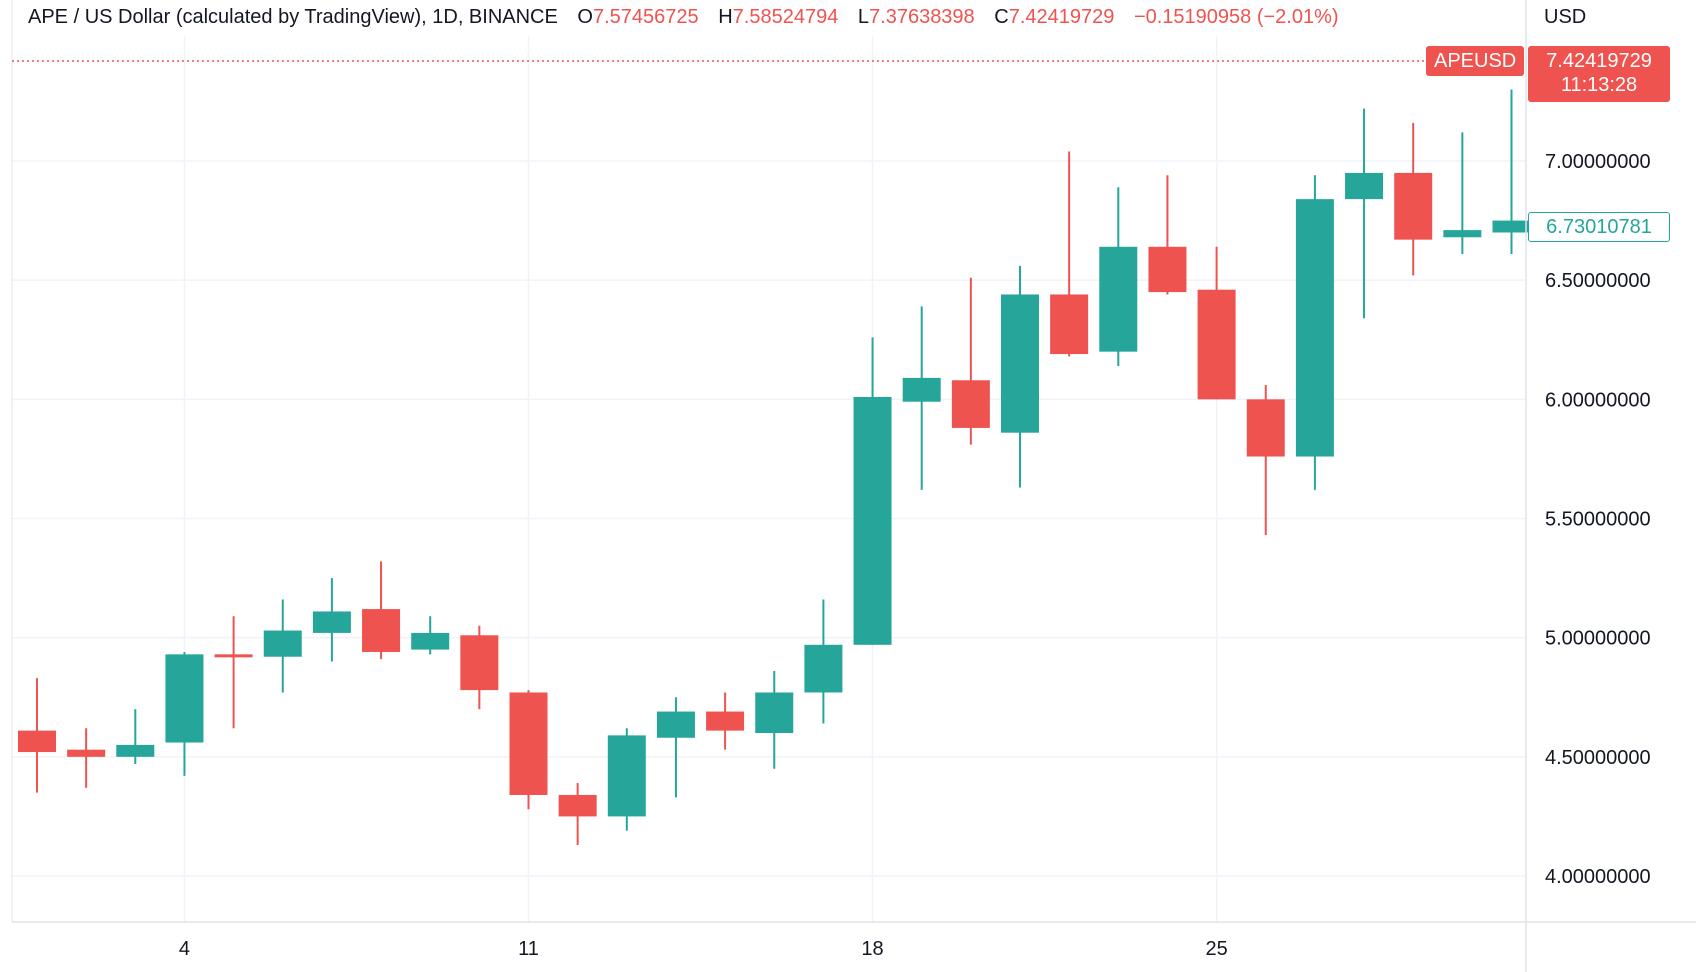 Image resolution: width=1696 pixels, height=972 pixels. I want to click on price-marker-tag: 6.73010781, so click(1599, 227).